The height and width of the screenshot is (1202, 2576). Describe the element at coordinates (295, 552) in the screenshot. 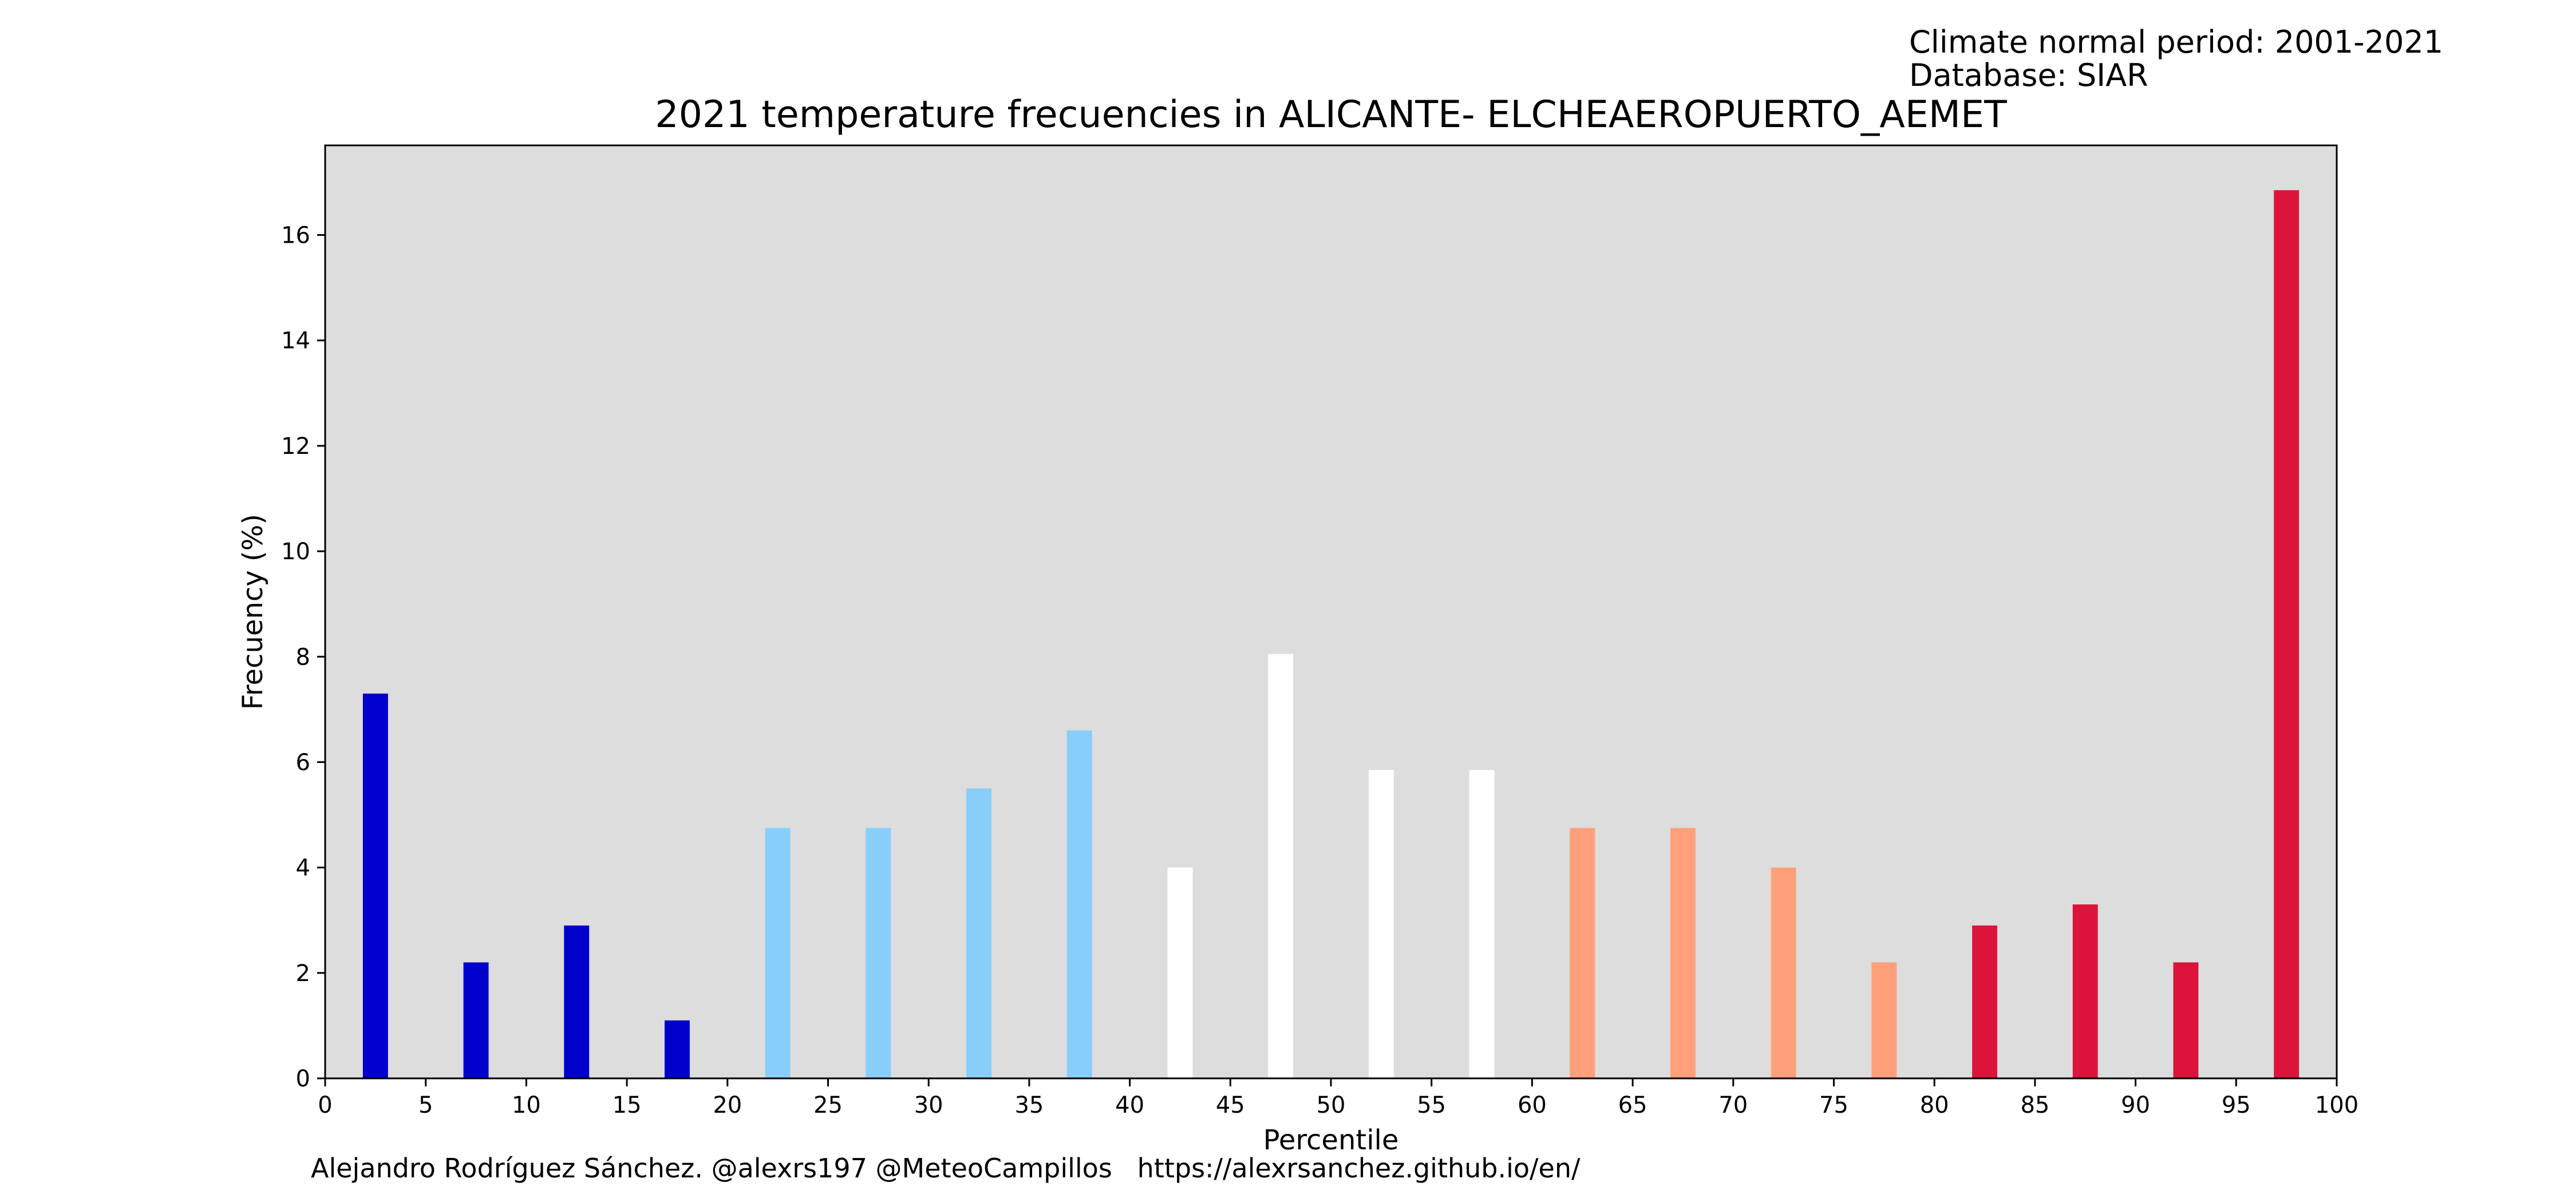

I see `y-tick-label: 10` at that location.